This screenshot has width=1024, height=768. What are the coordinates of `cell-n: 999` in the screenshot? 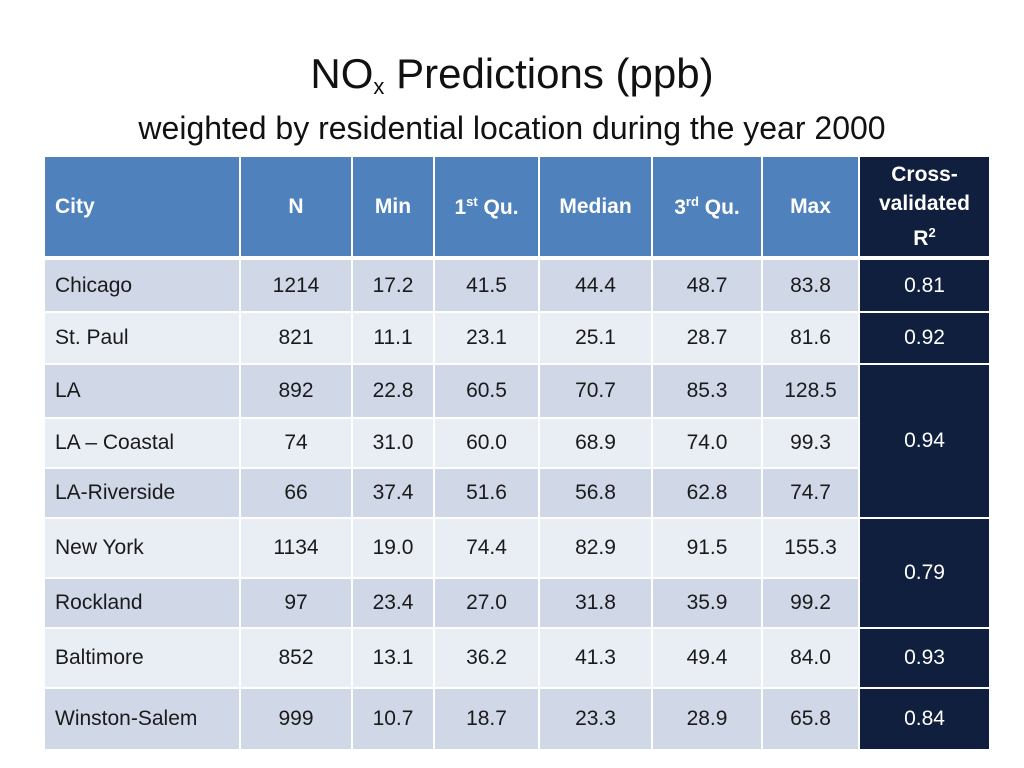 It's located at (296, 719).